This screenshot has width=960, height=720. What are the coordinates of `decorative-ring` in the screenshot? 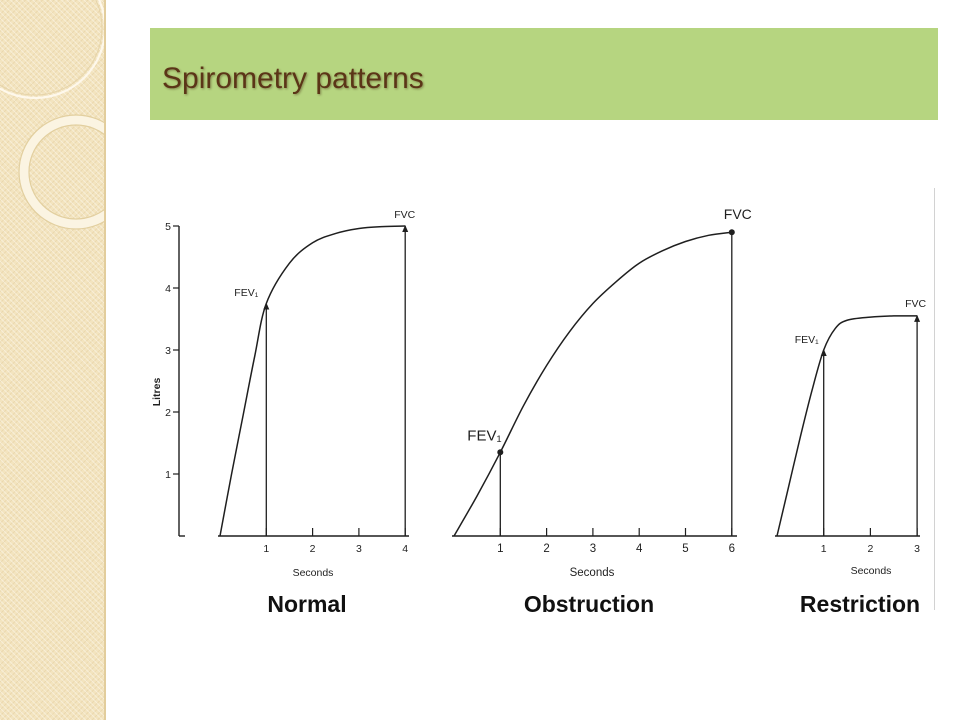 It's located at (61, 172).